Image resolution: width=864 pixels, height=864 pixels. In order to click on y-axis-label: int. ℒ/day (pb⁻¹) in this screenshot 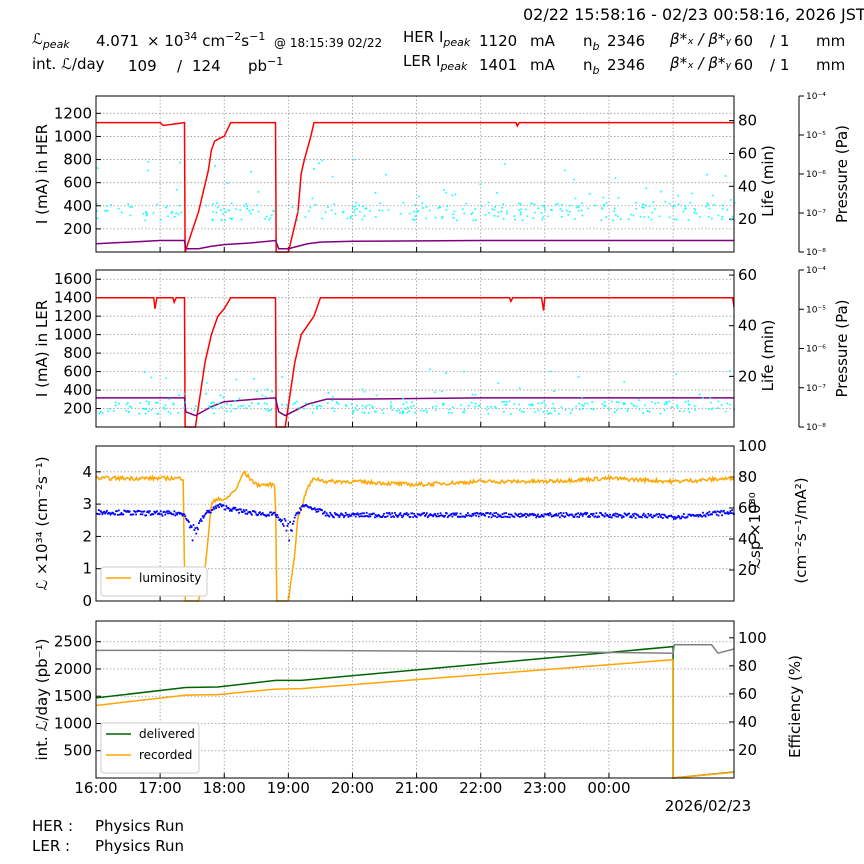, I will do `click(42, 700)`.